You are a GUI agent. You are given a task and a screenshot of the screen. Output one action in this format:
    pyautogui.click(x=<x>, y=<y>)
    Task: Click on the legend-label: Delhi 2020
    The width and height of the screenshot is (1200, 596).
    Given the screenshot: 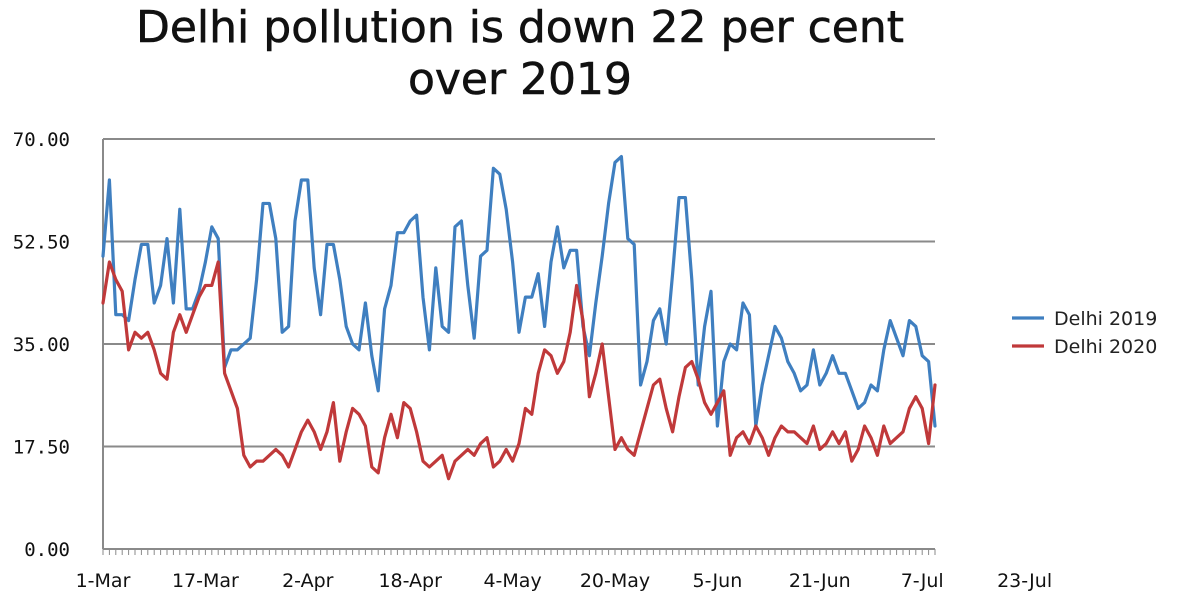 What is the action you would take?
    pyautogui.click(x=1105, y=347)
    